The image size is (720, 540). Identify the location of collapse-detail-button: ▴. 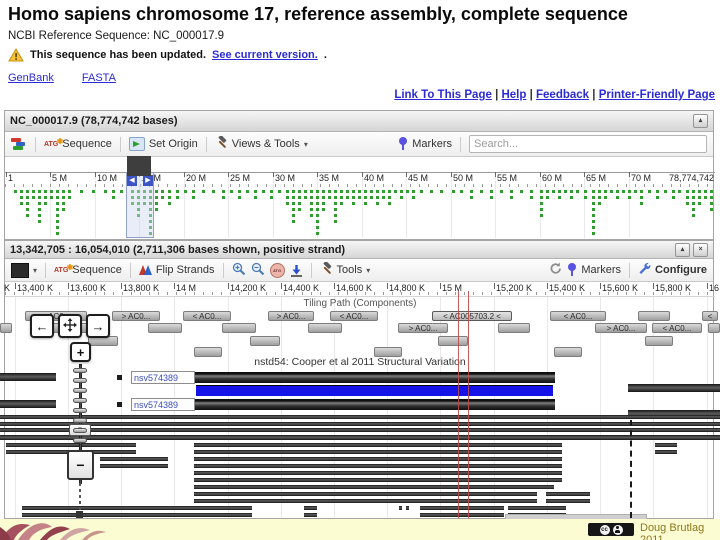
(682, 249).